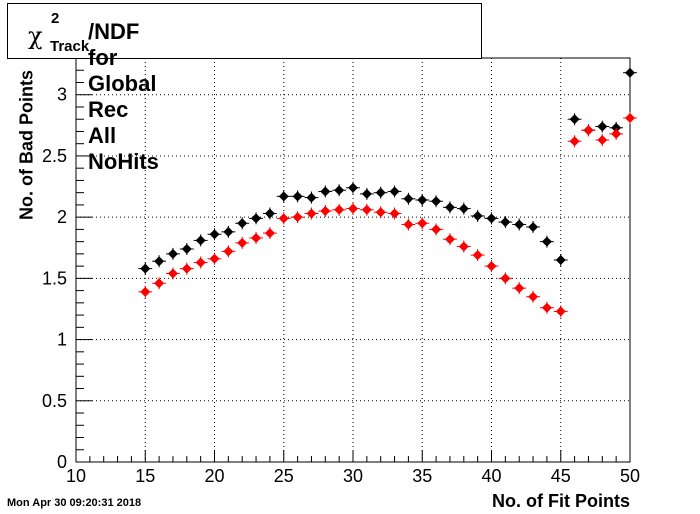 The width and height of the screenshot is (700, 514). Describe the element at coordinates (54, 278) in the screenshot. I see `y-tick-label: 1.5` at that location.